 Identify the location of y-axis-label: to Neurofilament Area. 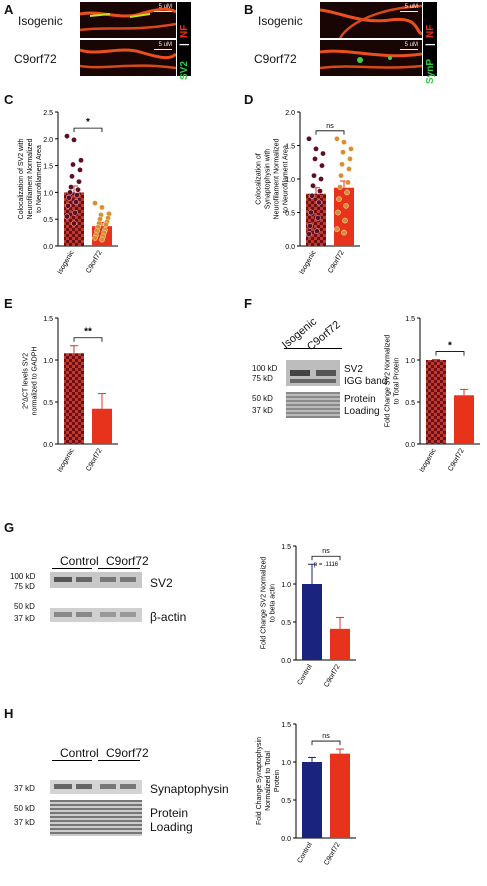
(39, 179).